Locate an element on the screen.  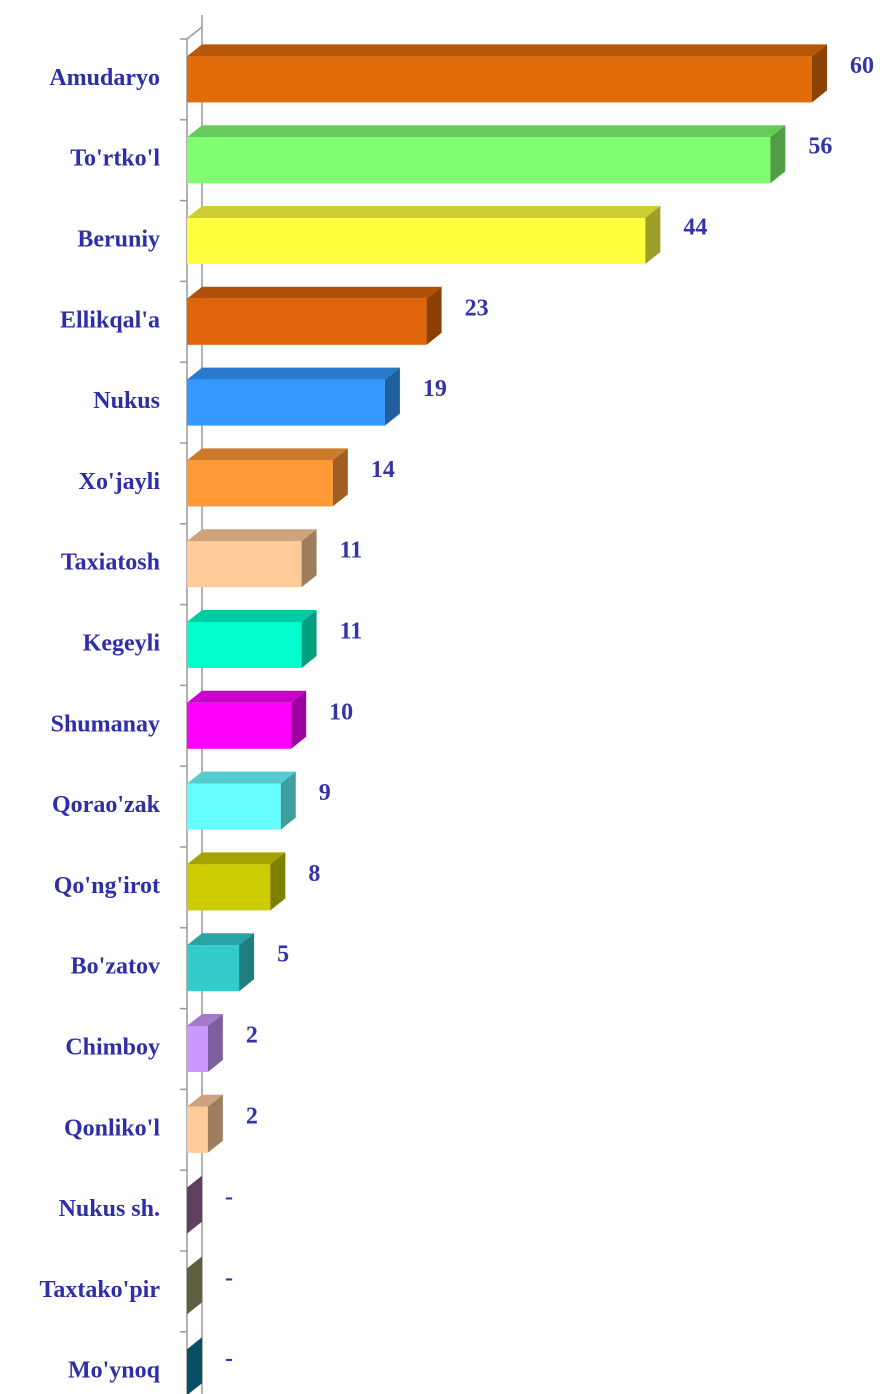
category-label: Nukus sh. is located at coordinates (109, 1209).